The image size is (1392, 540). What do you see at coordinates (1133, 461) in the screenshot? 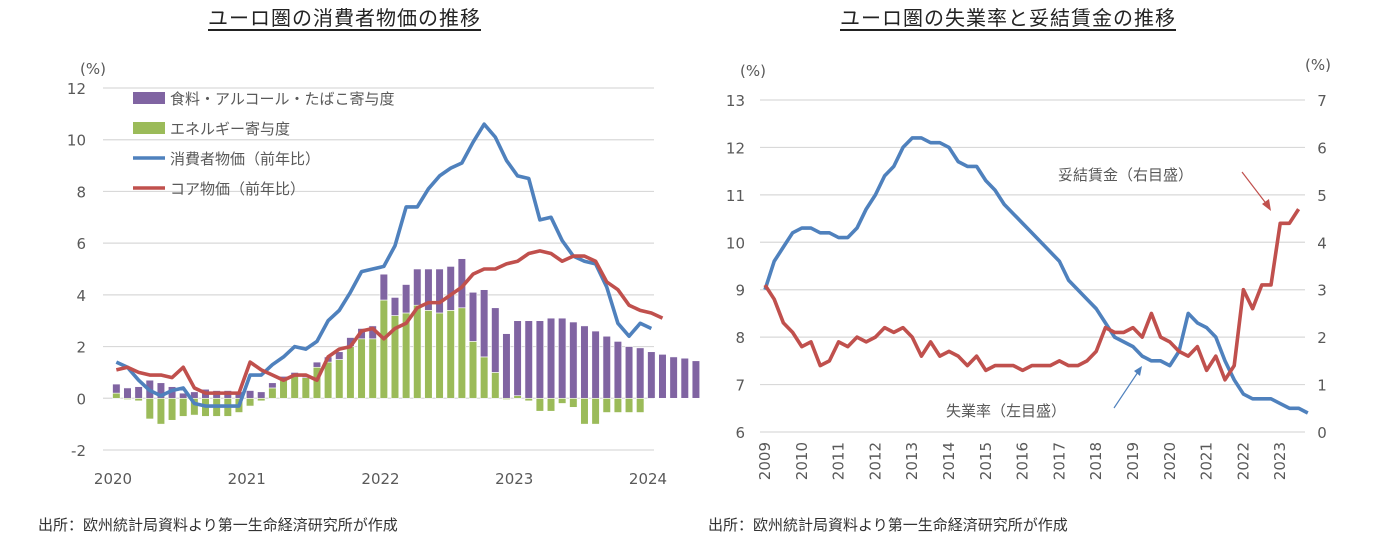
I see `x-tick-label: 2019` at bounding box center [1133, 461].